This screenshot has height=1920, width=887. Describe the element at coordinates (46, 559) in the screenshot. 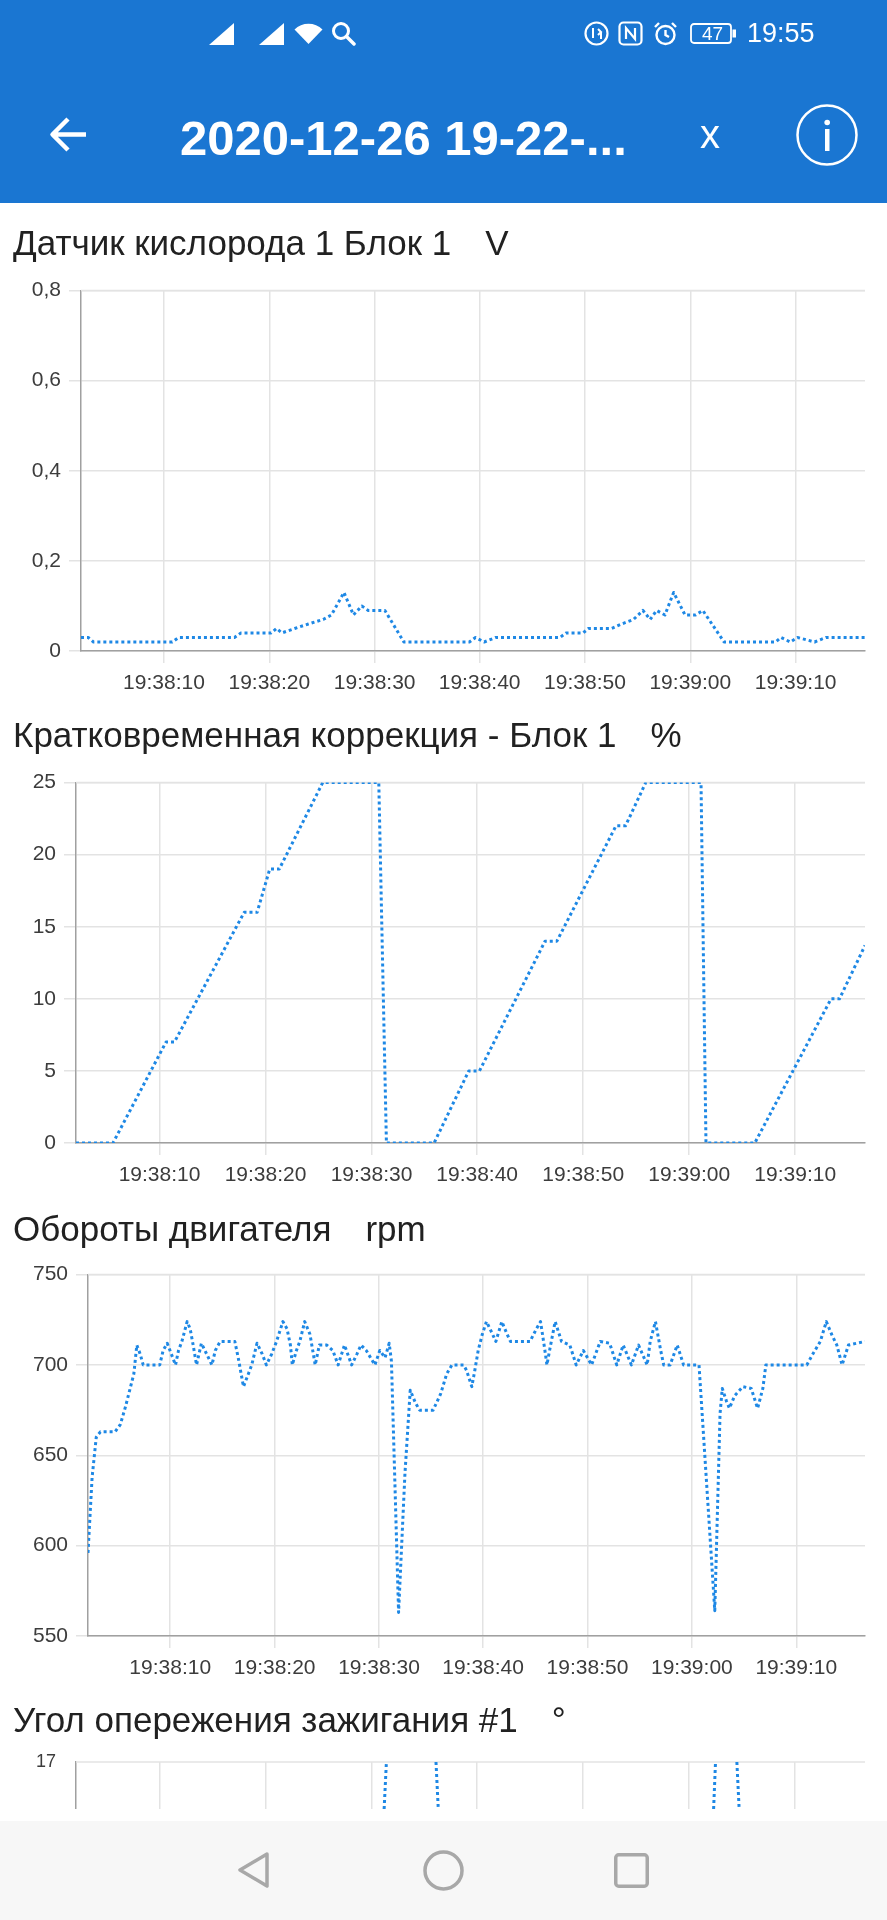

I see `y-tick-label: 0,2` at that location.